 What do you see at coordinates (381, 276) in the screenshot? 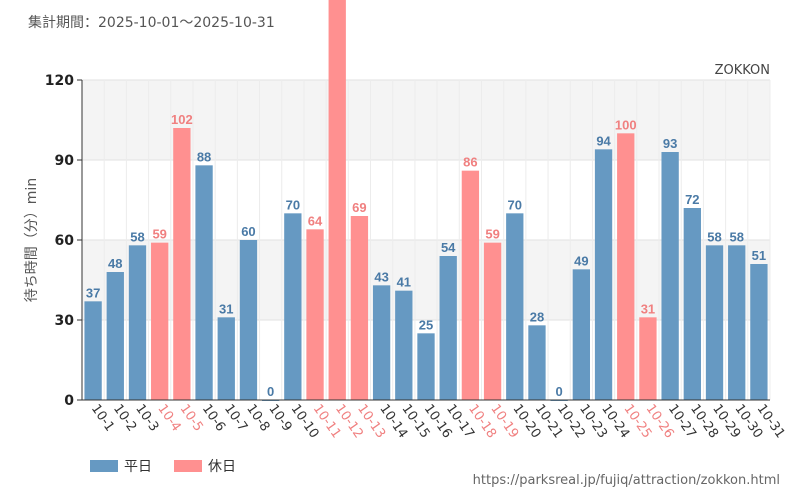
I see `bar-value-label: 43` at bounding box center [381, 276].